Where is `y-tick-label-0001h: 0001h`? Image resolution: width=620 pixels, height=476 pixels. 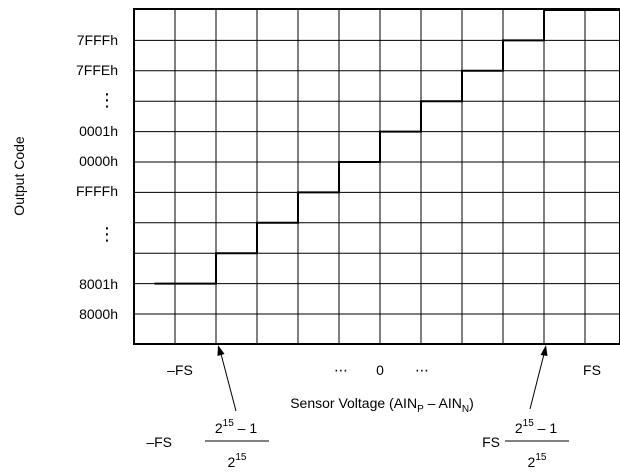
y-tick-label-0001h: 0001h is located at coordinates (98, 131).